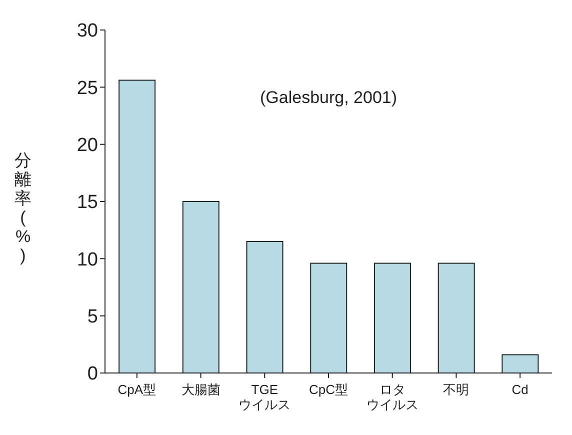 The height and width of the screenshot is (435, 572). What do you see at coordinates (264, 397) in the screenshot?
I see `x-tick-label: TGEウイルス` at bounding box center [264, 397].